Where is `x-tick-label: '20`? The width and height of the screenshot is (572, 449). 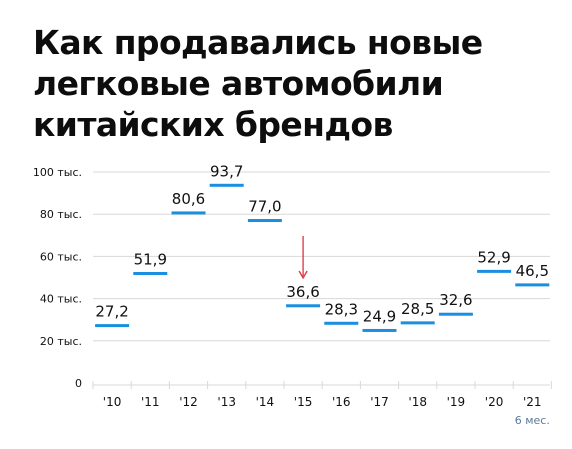 x-tick-label: '20 is located at coordinates (494, 402).